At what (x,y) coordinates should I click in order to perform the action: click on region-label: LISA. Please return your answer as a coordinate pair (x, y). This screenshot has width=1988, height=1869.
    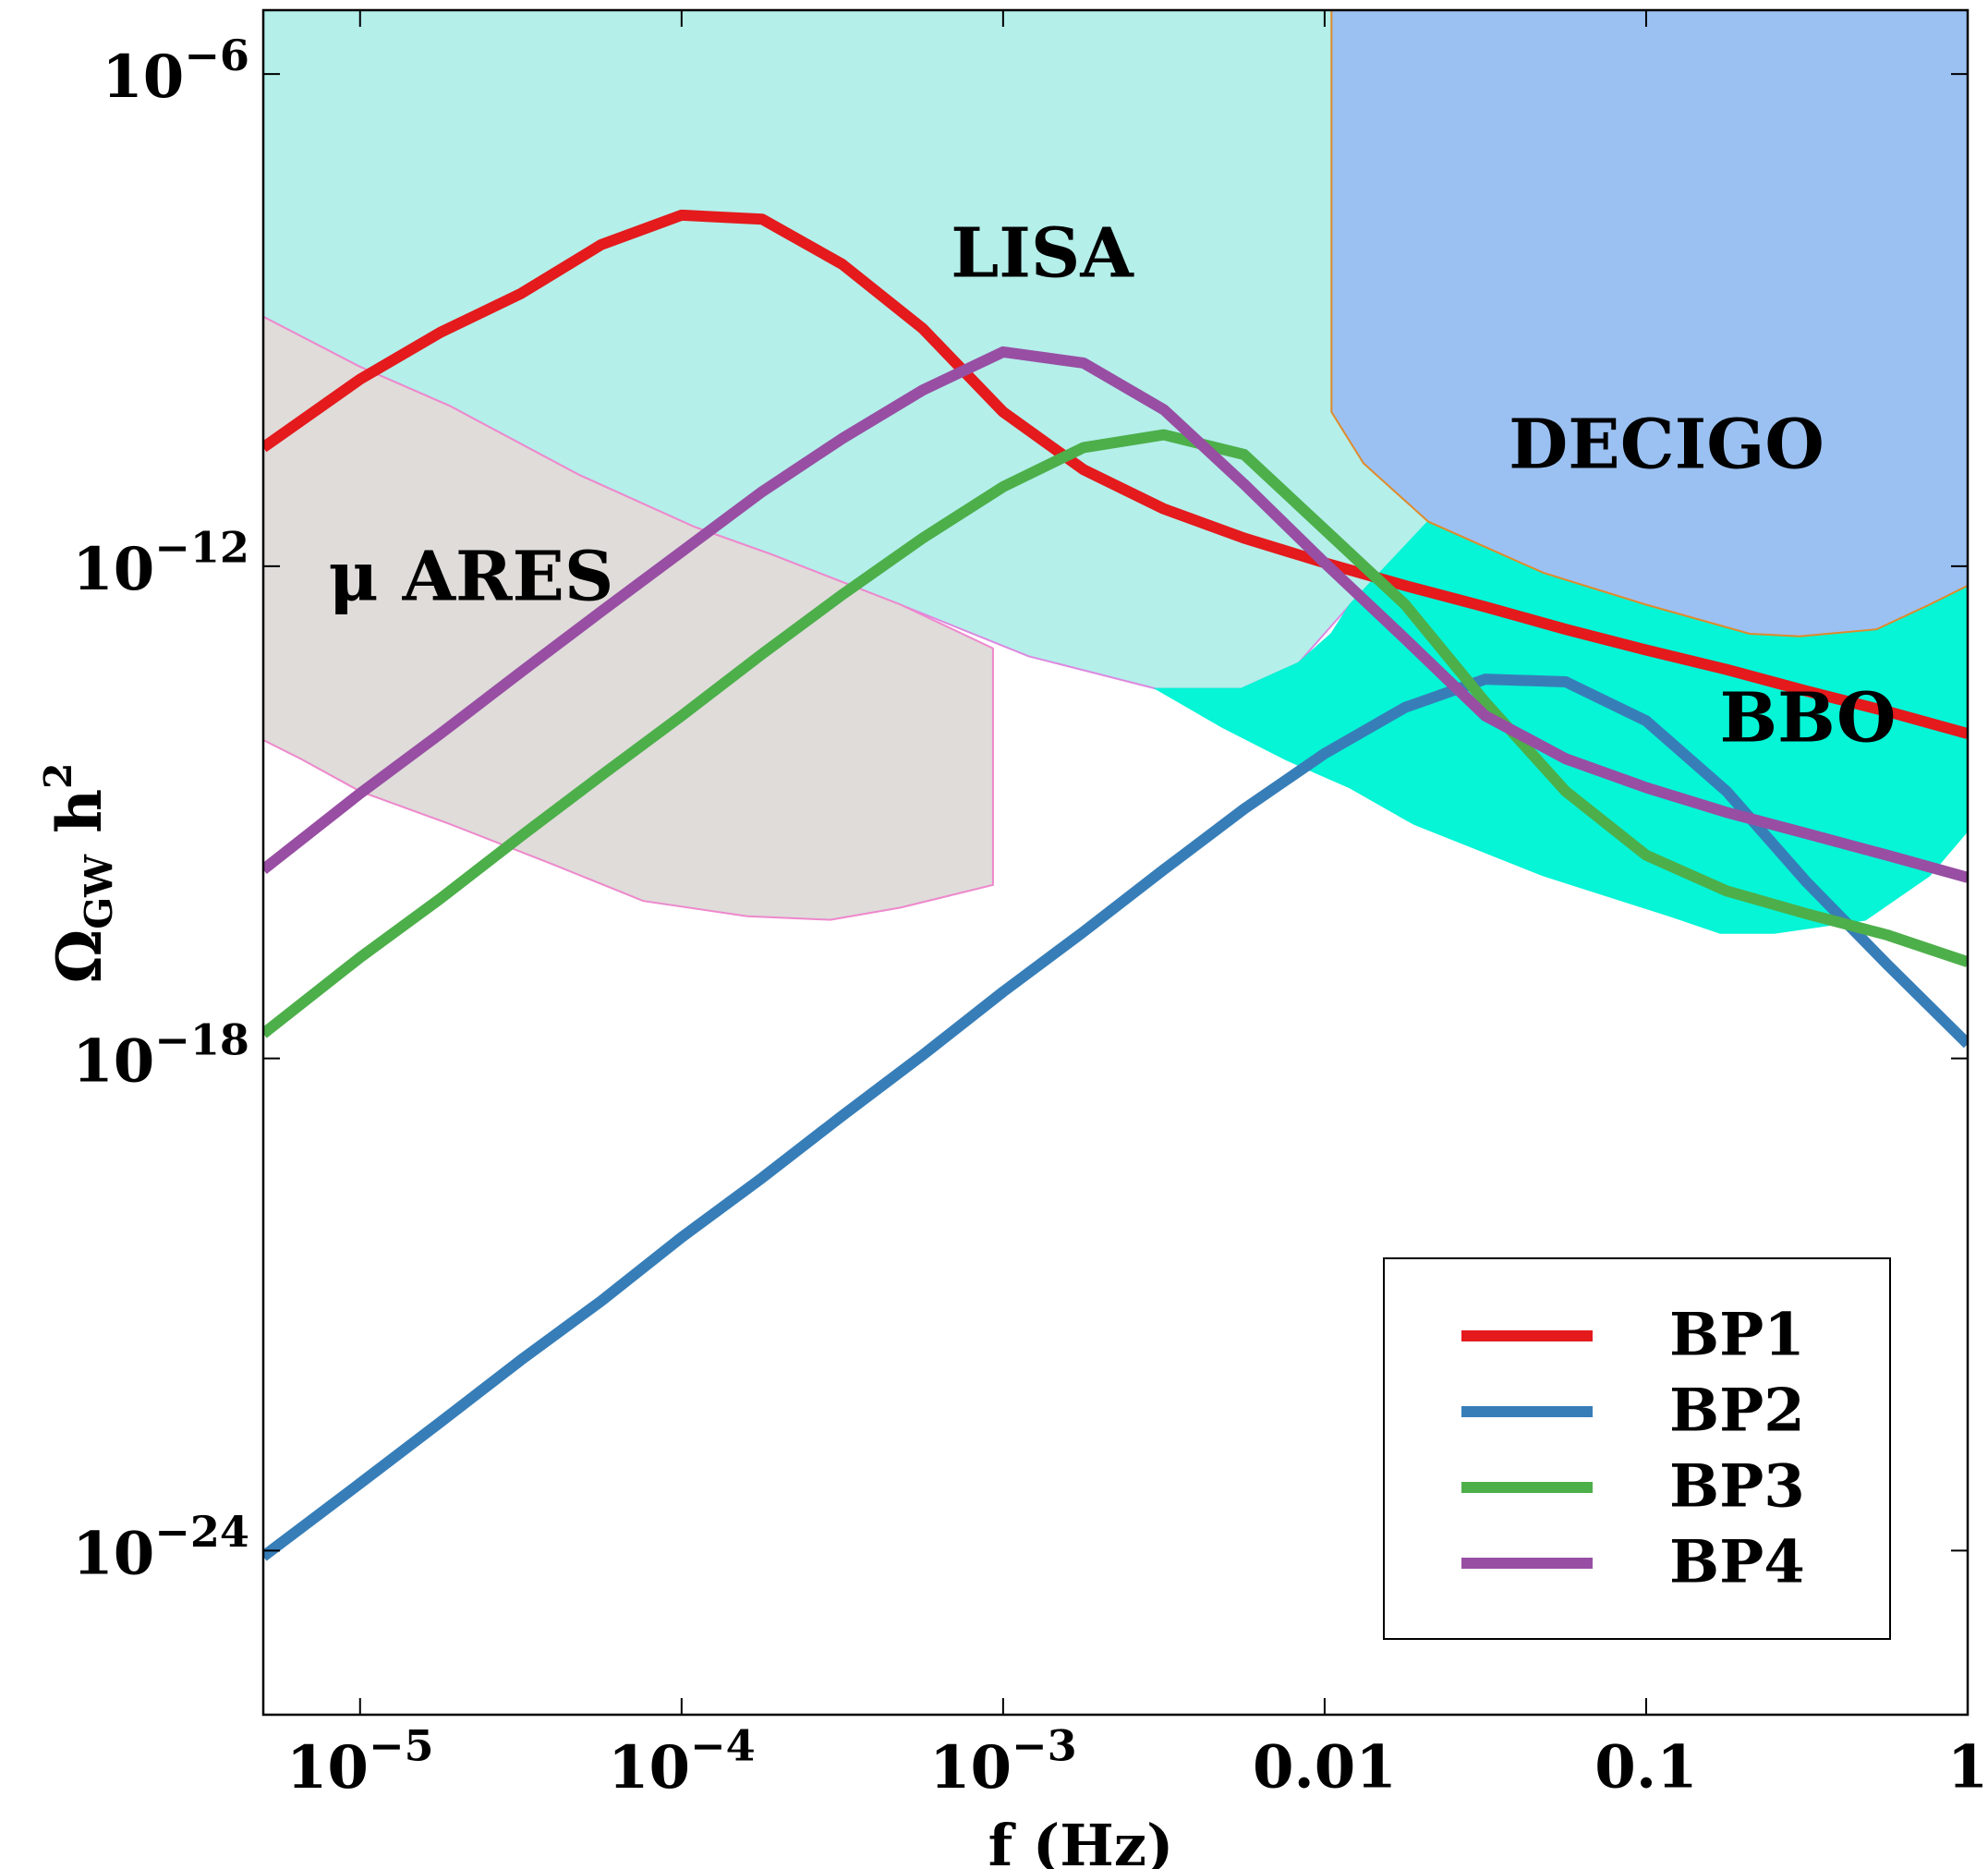
    Looking at the image, I should click on (1042, 254).